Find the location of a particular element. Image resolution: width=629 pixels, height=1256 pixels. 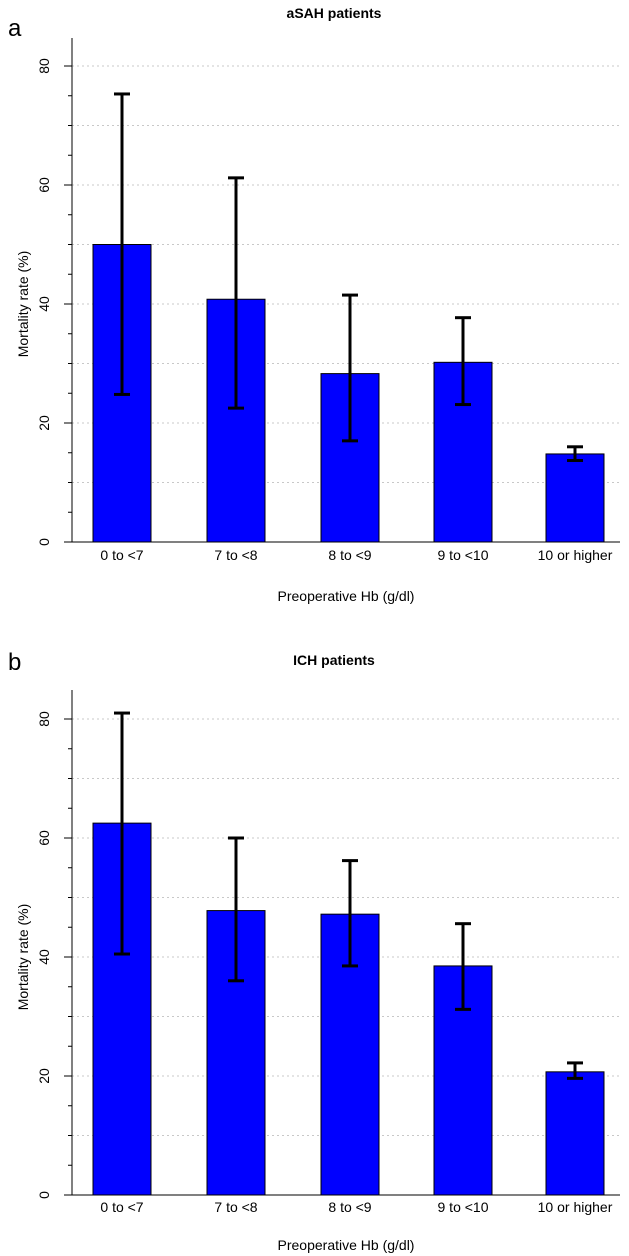

panel-letter: b is located at coordinates (14, 662).